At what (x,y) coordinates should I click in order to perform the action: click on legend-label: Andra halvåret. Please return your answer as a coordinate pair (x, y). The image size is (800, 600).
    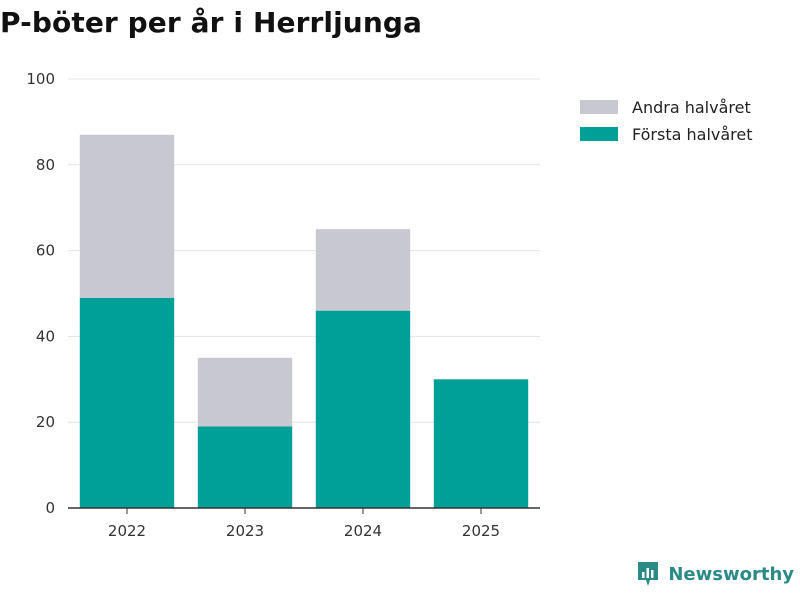
    Looking at the image, I should click on (691, 107).